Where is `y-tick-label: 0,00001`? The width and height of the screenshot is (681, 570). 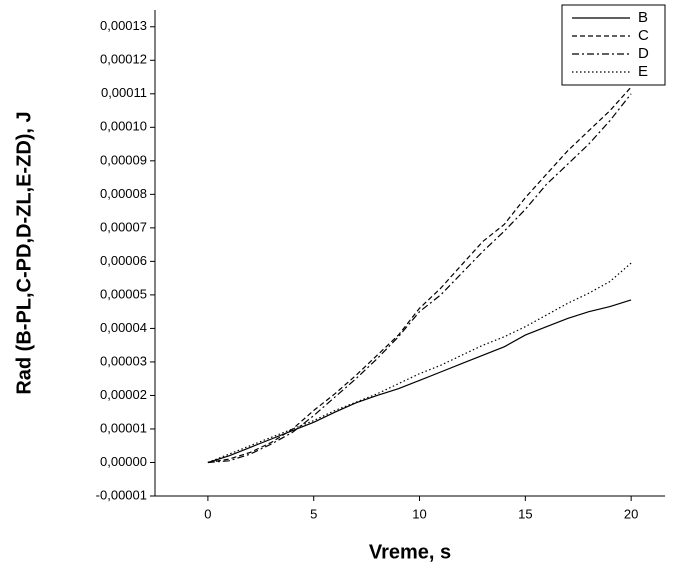 y-tick-label: 0,00001 is located at coordinates (123, 427).